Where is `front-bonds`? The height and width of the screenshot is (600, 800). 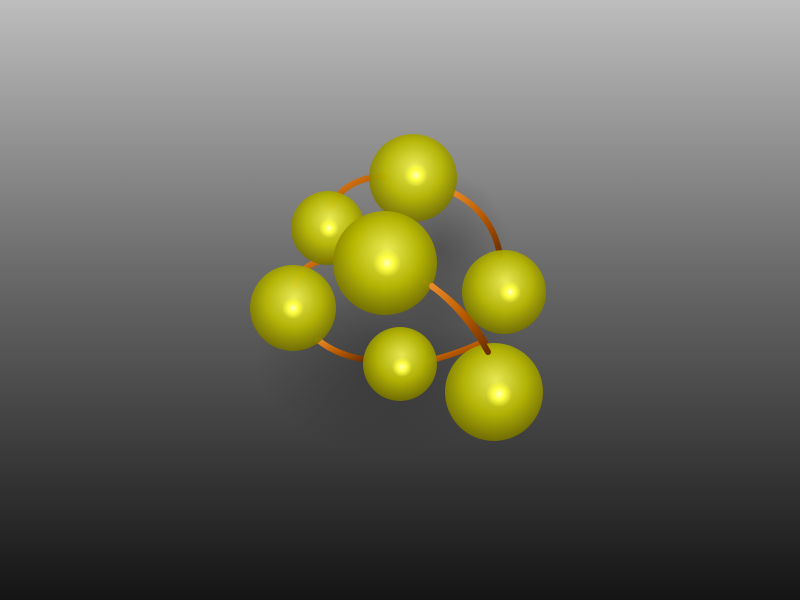
front-bonds is located at coordinates (460, 319).